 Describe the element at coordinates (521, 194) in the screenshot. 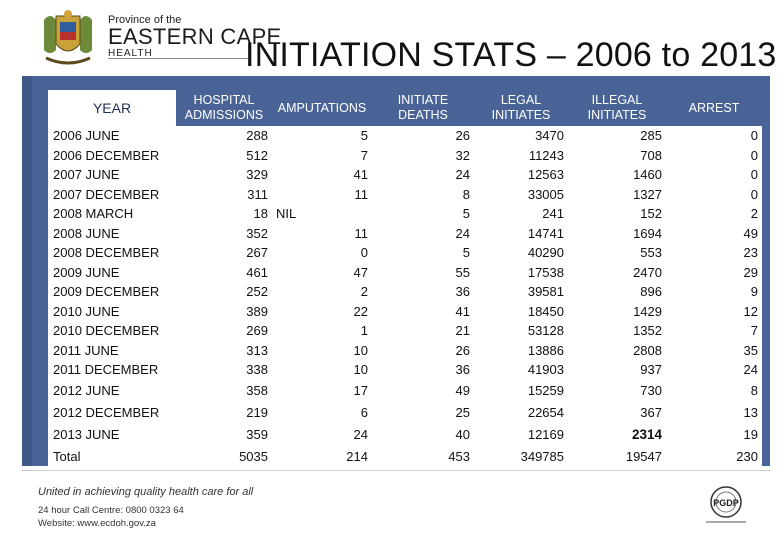

I see `cell-legal: 33005` at that location.